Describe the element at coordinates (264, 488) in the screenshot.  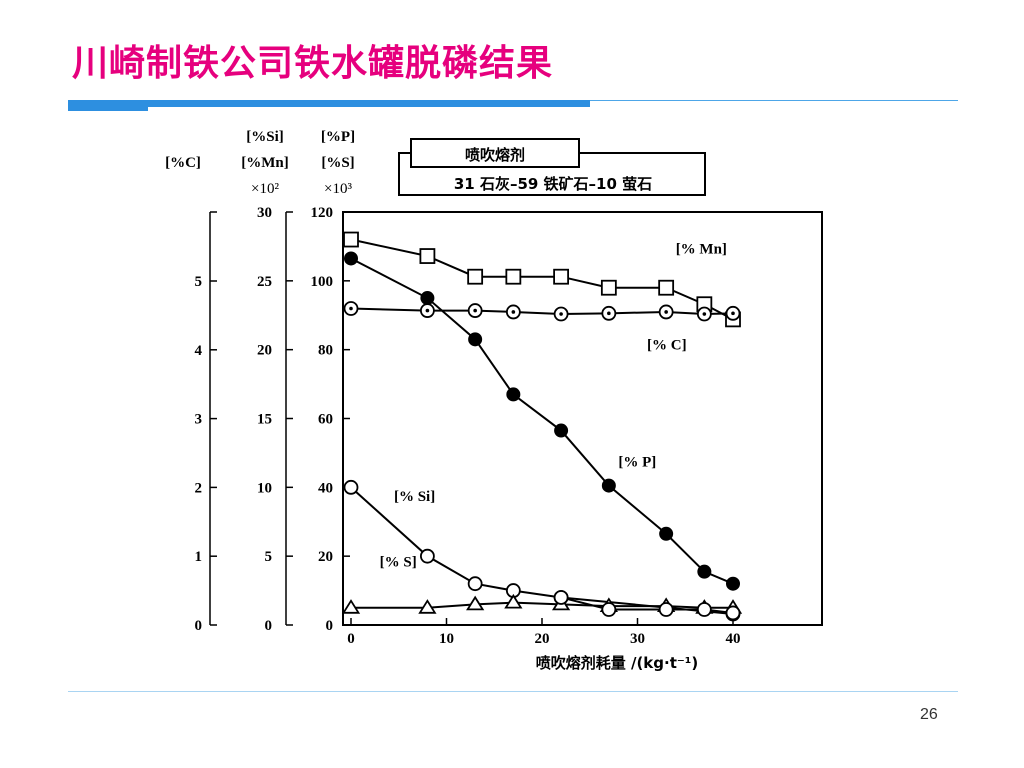
I see `y-tick-label-si: 10` at that location.